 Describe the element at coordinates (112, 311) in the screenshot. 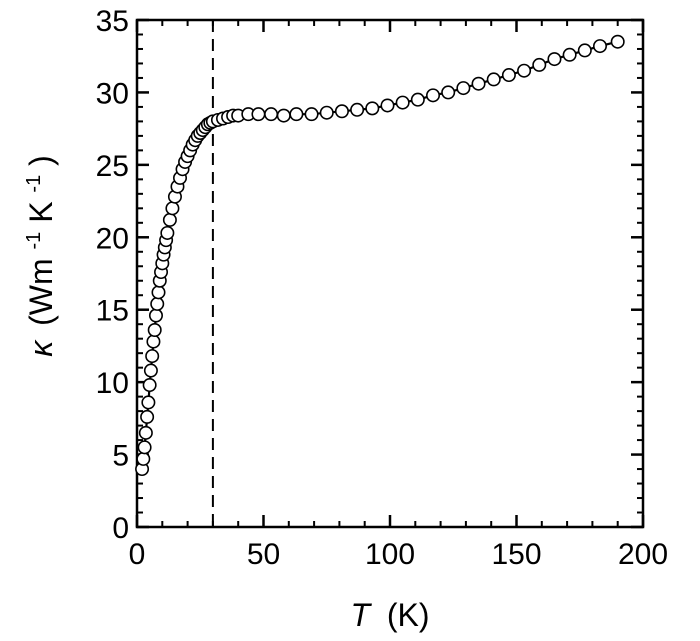

I see `y-tick-label: 15` at that location.